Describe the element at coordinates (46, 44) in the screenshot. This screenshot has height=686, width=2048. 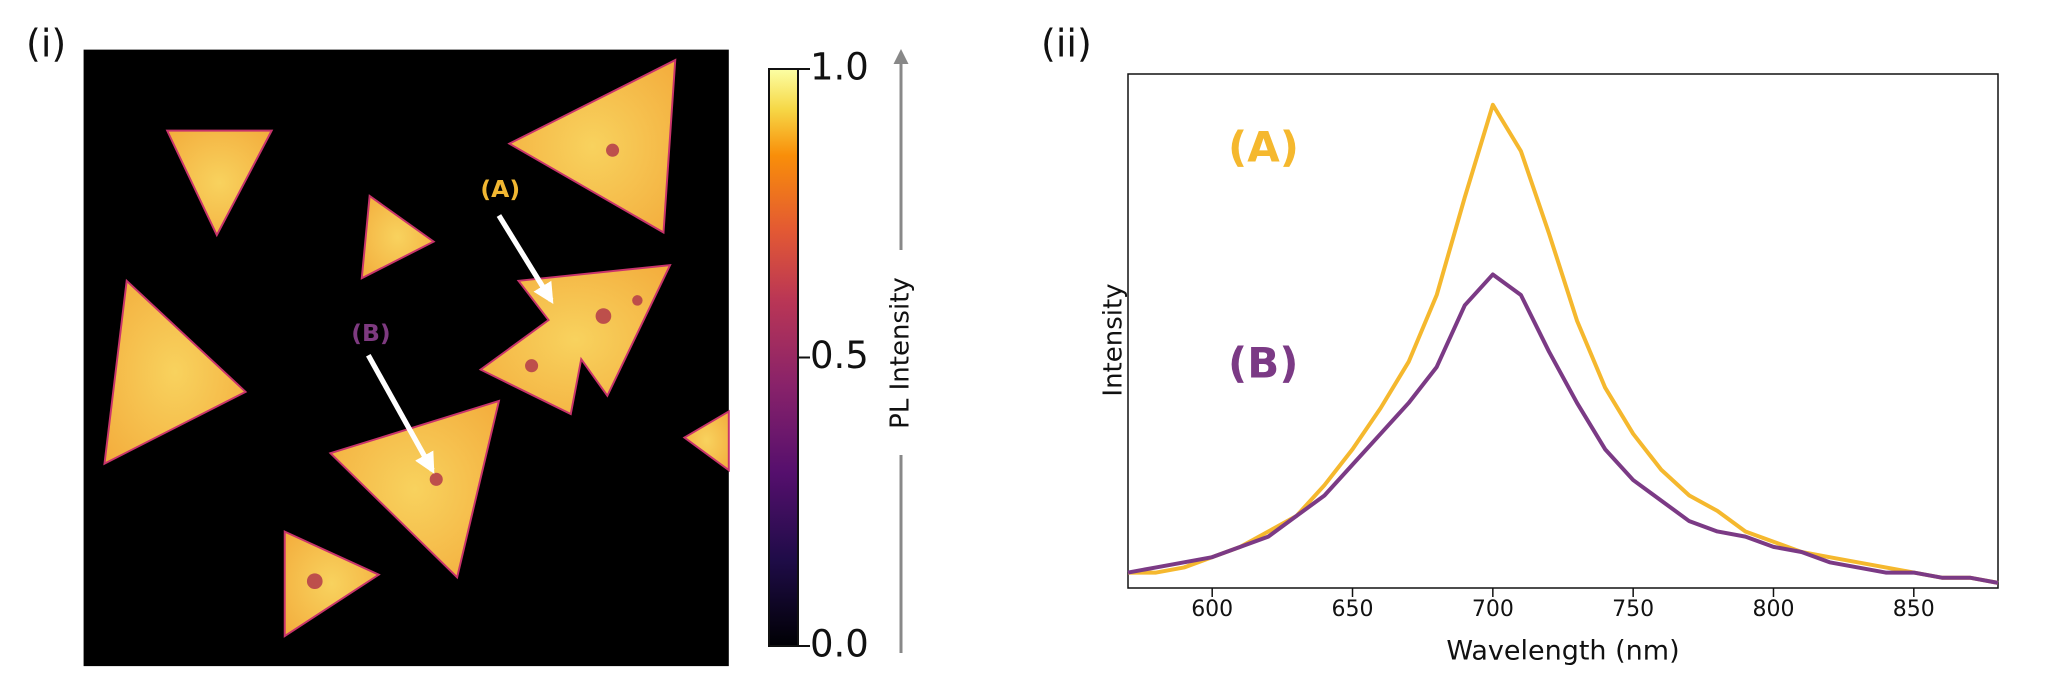
I see `panel-label: (i)` at that location.